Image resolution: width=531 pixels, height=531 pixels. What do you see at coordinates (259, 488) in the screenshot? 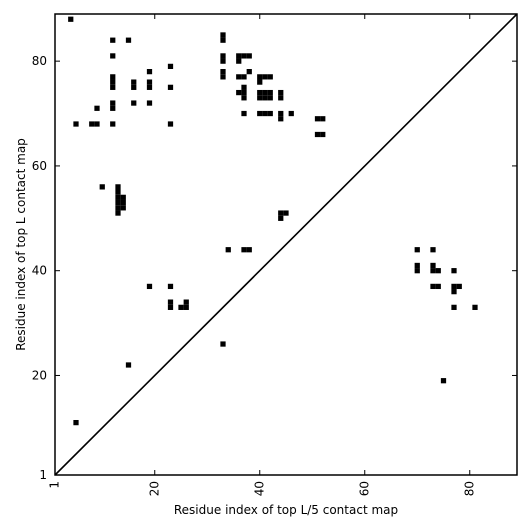
I see `x-tick-label: 40` at bounding box center [259, 488].